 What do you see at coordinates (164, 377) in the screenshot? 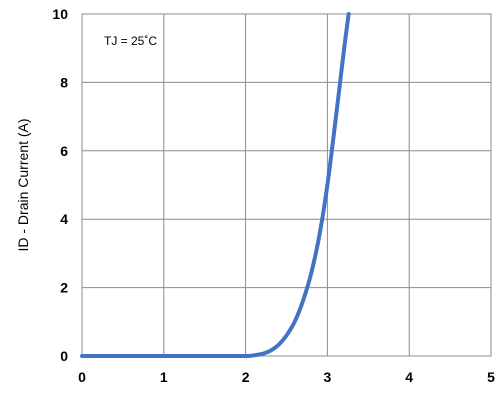
I see `x-tick-label: 1` at bounding box center [164, 377].